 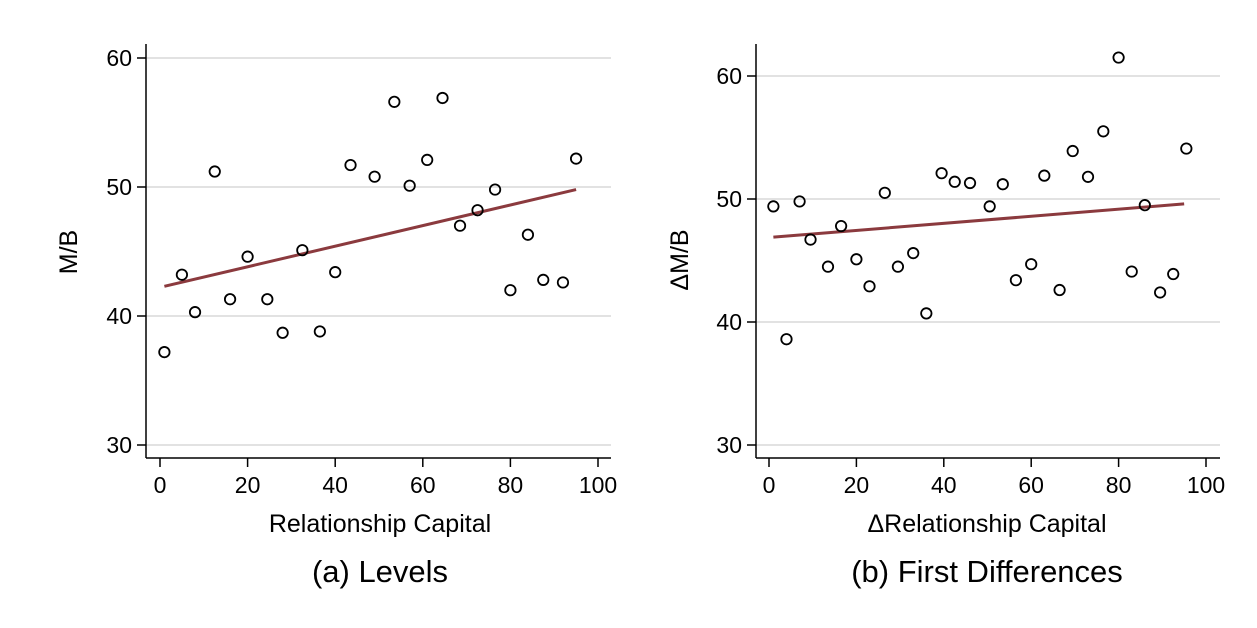 What do you see at coordinates (1206, 485) in the screenshot?
I see `panel-b-xtick-label: 100` at bounding box center [1206, 485].